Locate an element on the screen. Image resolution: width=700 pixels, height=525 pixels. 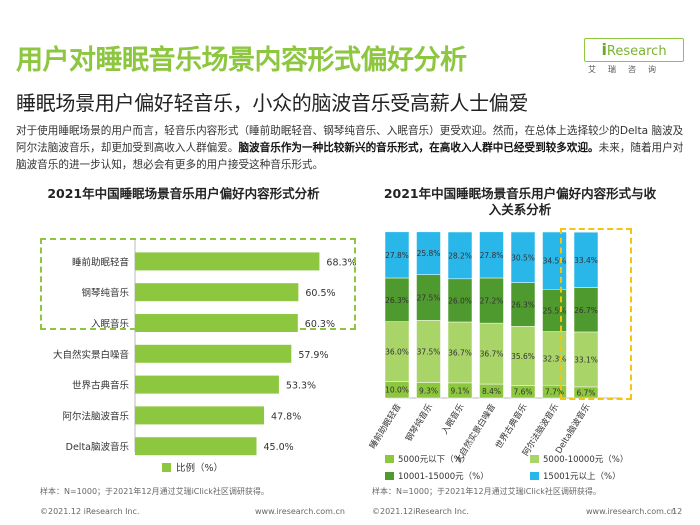
footer-copyright-right: ©2021.12iResearch Inc. is located at coordinates (420, 511).